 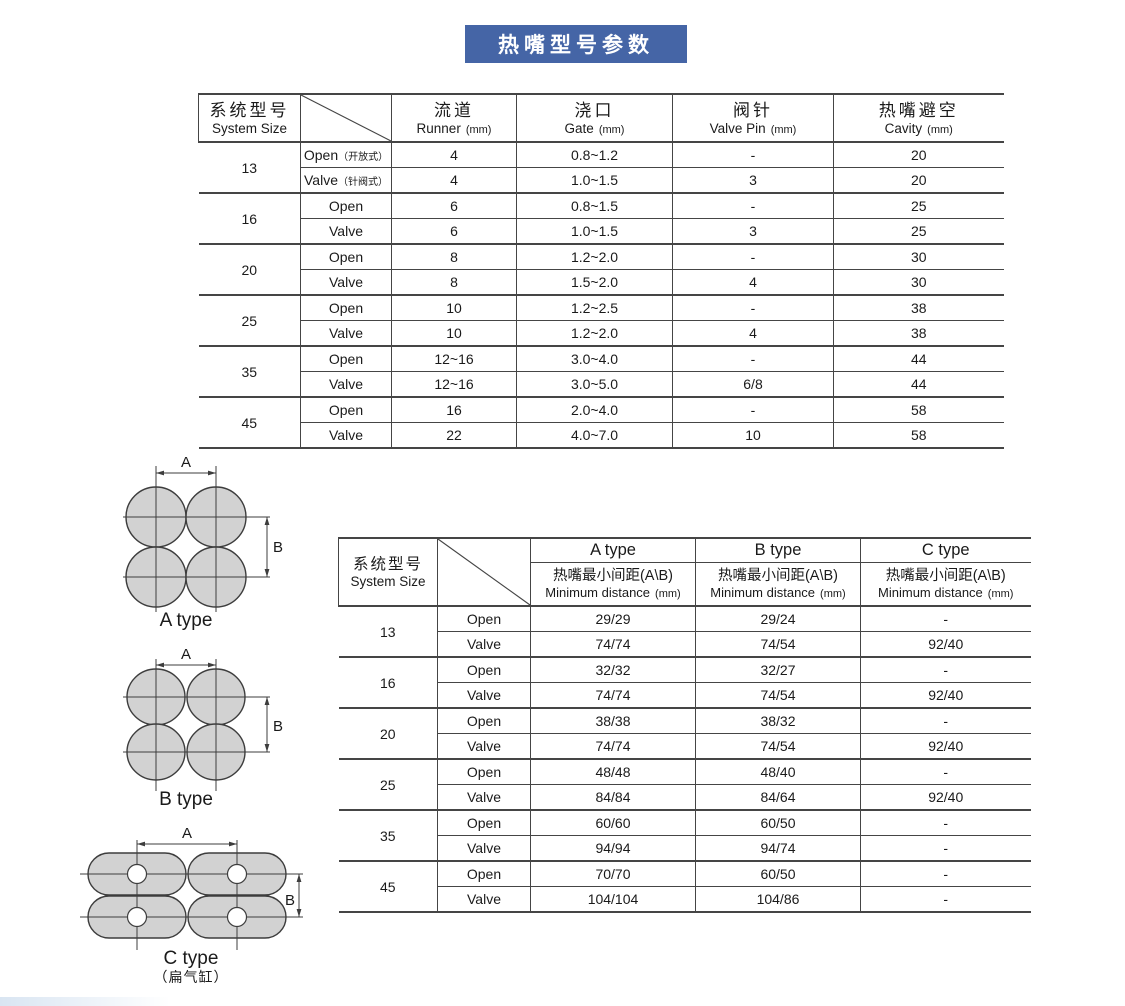 What do you see at coordinates (579, 128) in the screenshot?
I see `header-en: Gate` at bounding box center [579, 128].